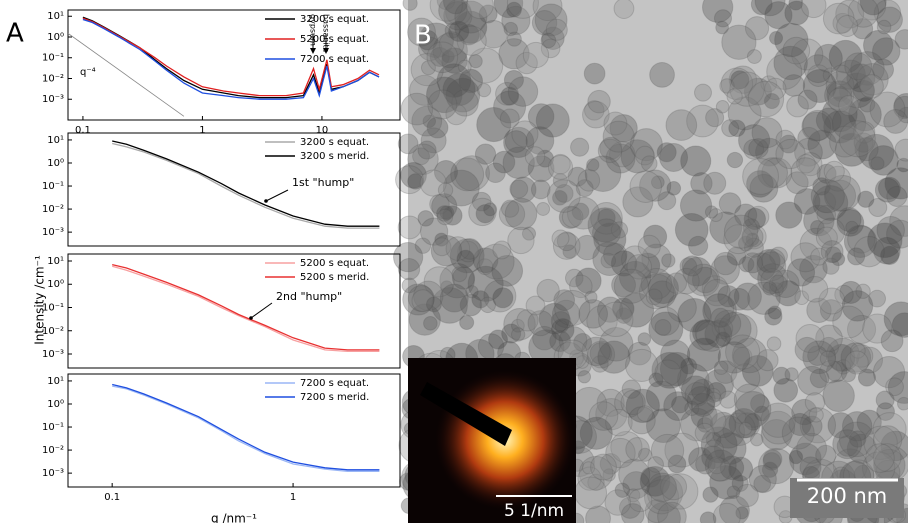  Describe the element at coordinates (326, 33) in the screenshot. I see `annotation: bassanite` at that location.